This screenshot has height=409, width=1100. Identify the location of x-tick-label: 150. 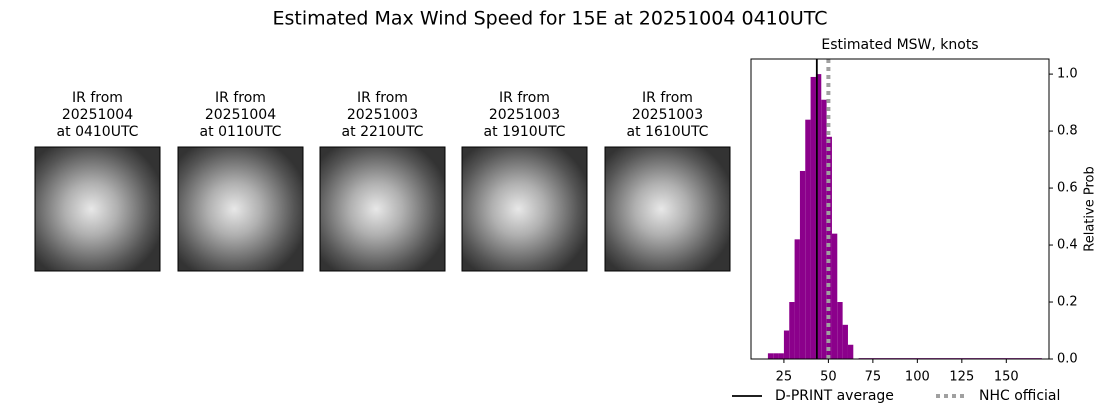
(1006, 377).